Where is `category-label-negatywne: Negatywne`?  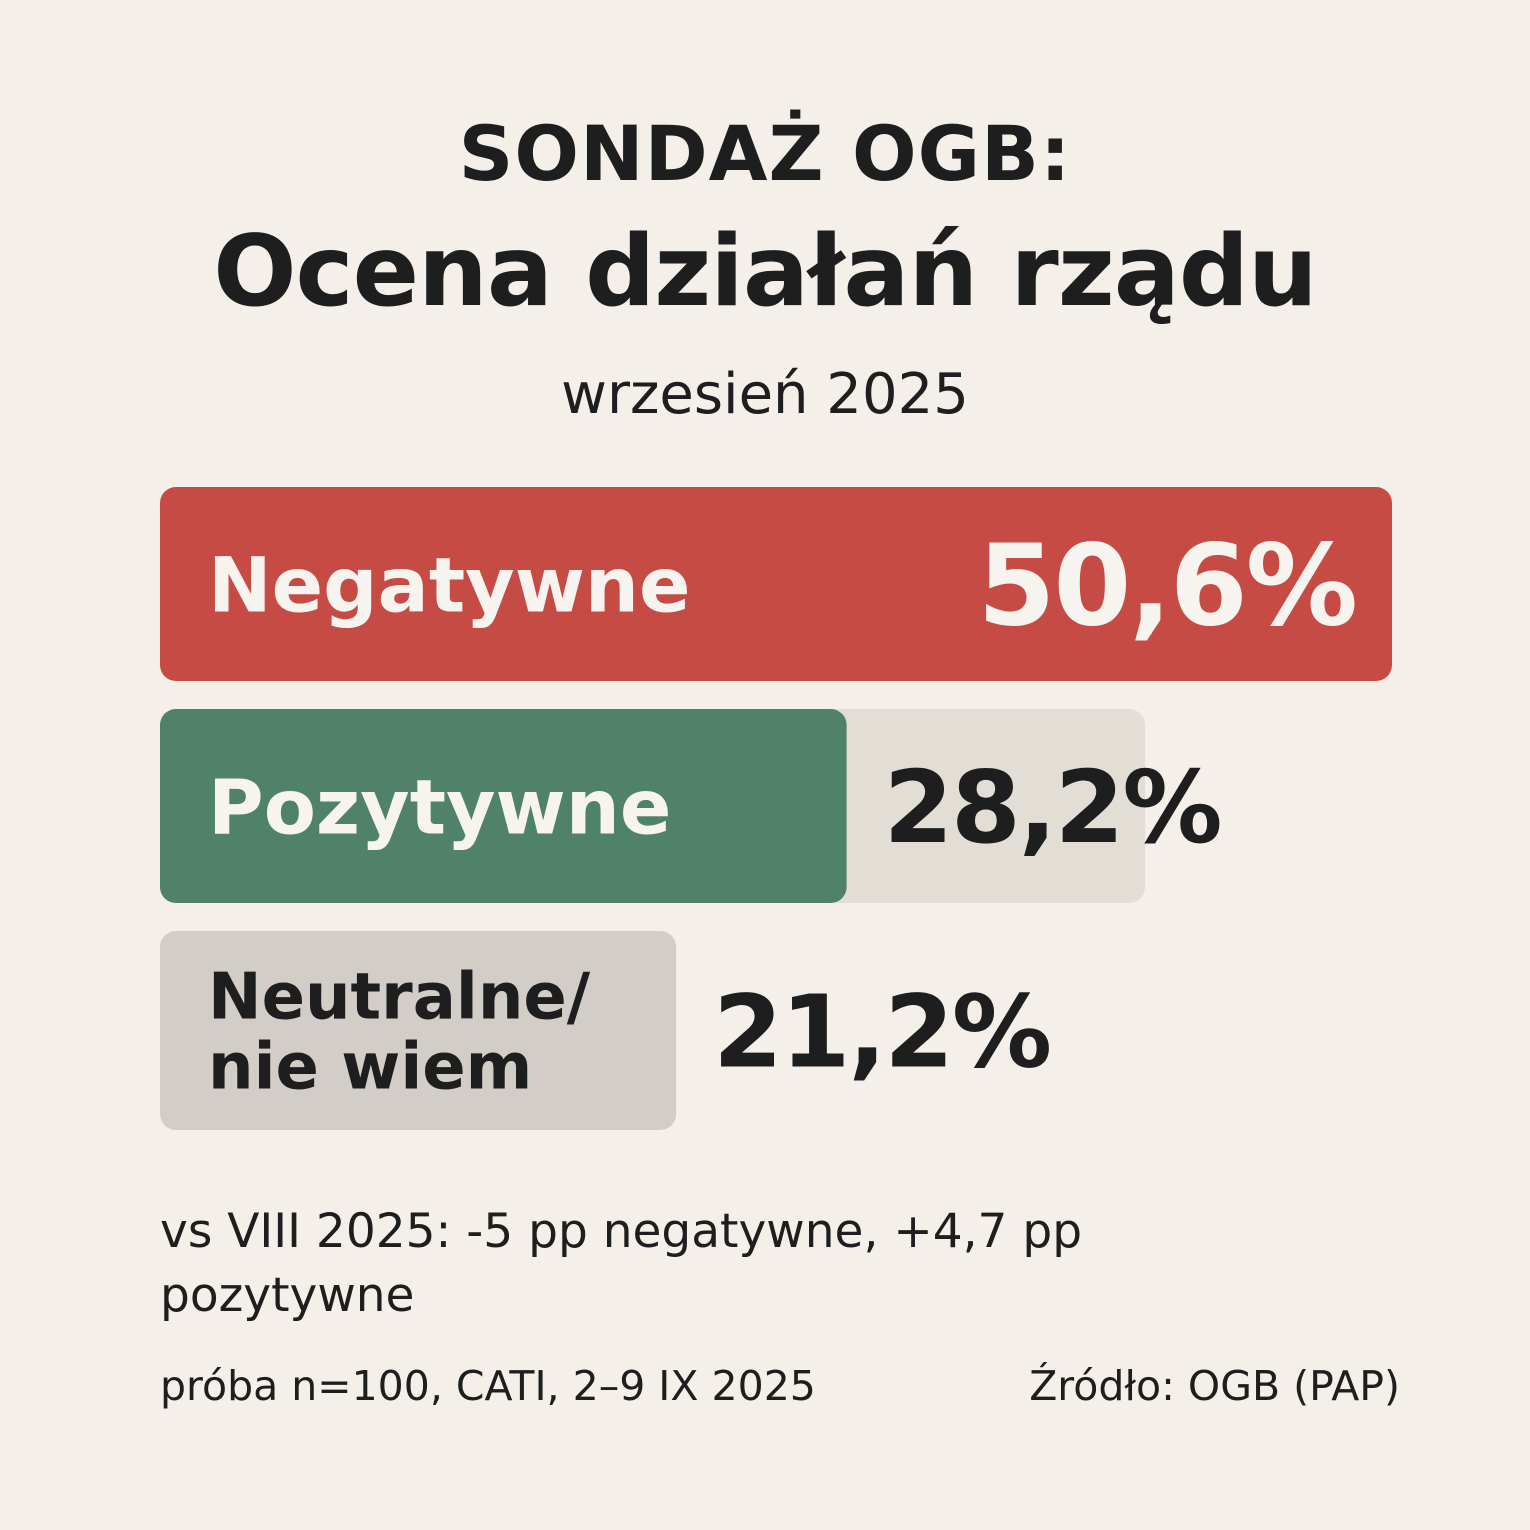 category-label-negatywne: Negatywne is located at coordinates (449, 584).